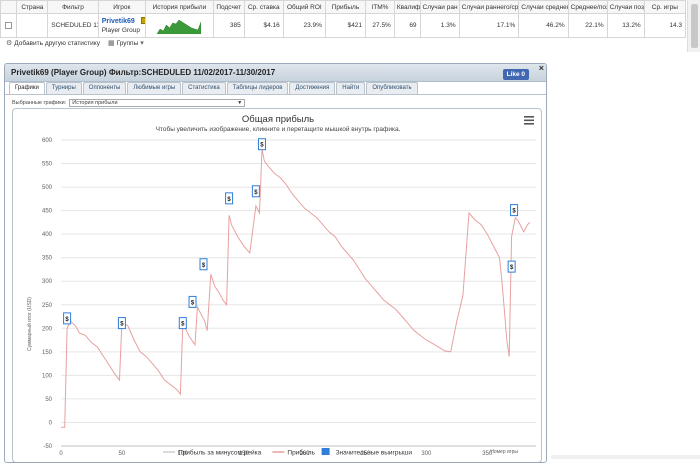 The image size is (700, 463). I want to click on legend-item: Прибыль за минусом рейка, so click(212, 453).